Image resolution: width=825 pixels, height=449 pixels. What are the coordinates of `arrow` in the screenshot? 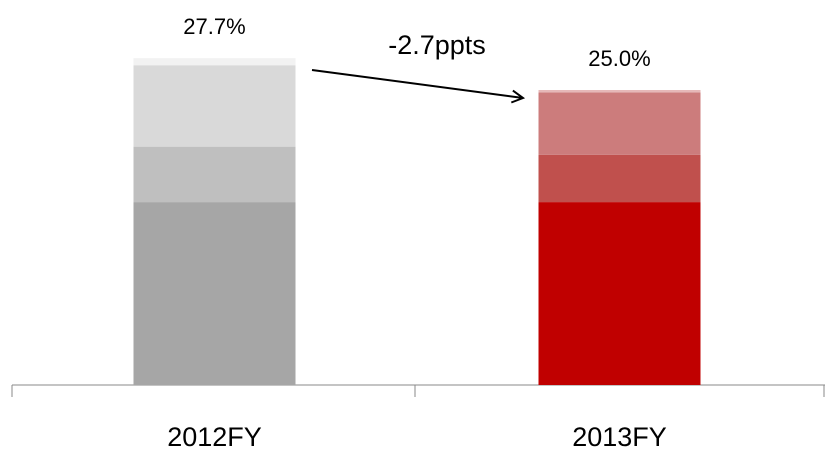 It's located at (417, 83).